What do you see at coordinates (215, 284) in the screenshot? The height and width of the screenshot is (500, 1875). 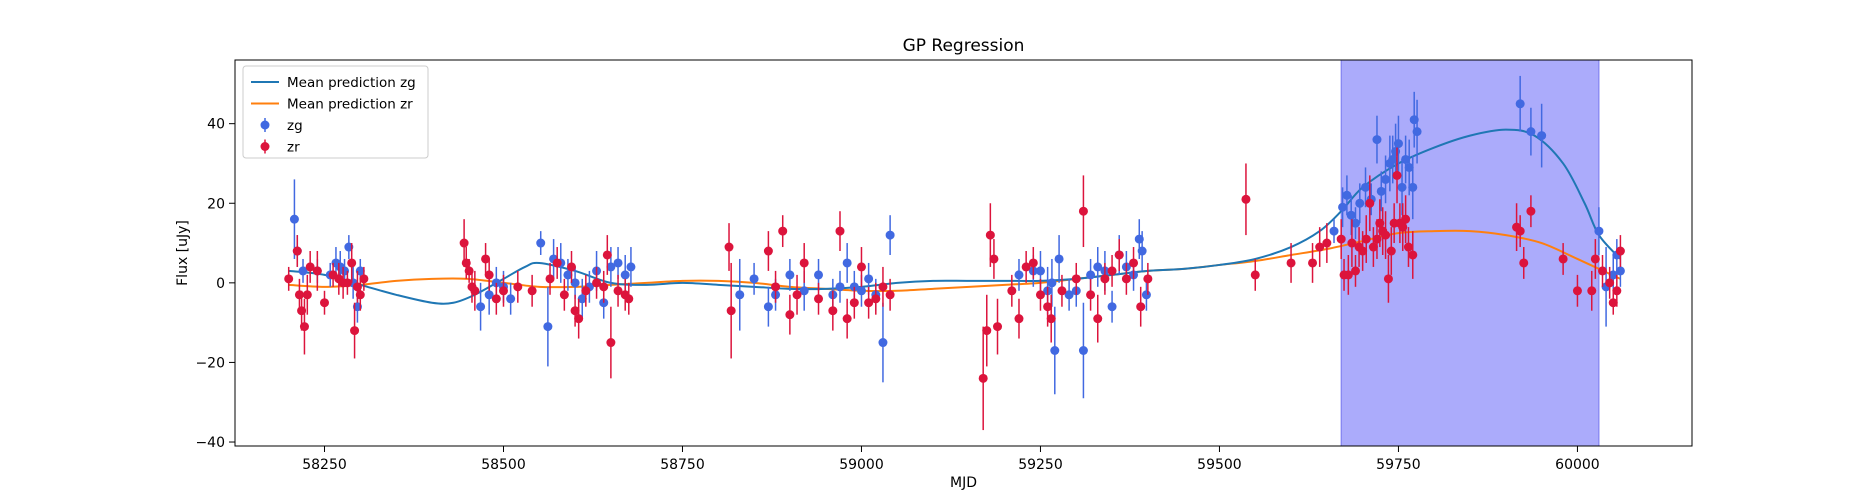 I see `y-axis-ticks: −40 −20 0 20 40` at bounding box center [215, 284].